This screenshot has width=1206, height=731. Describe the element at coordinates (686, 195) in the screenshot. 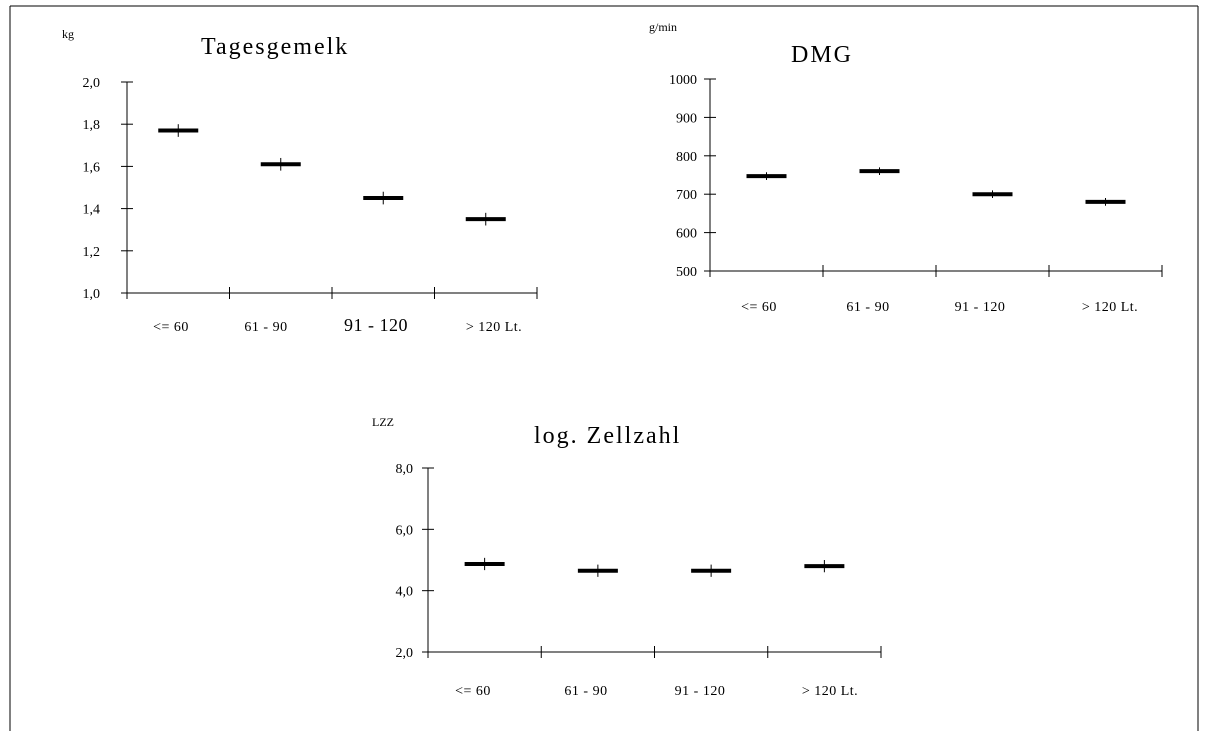

I see `y-tick-label: 700` at that location.